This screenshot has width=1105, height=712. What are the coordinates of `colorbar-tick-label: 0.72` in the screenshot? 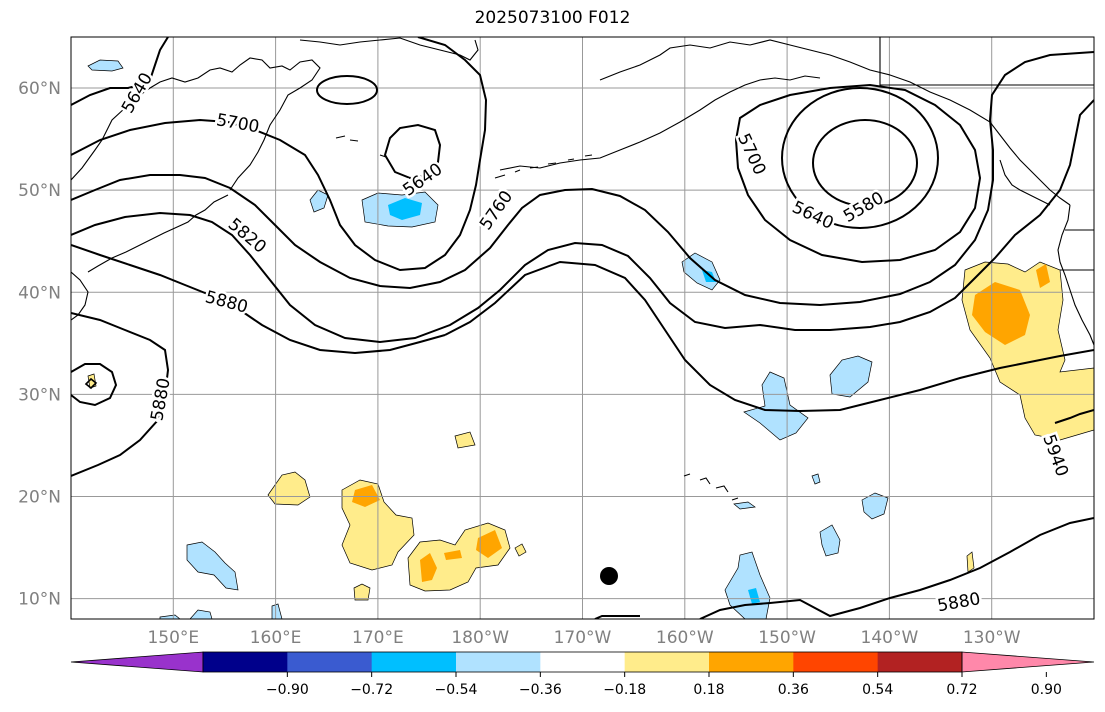 It's located at (961, 690).